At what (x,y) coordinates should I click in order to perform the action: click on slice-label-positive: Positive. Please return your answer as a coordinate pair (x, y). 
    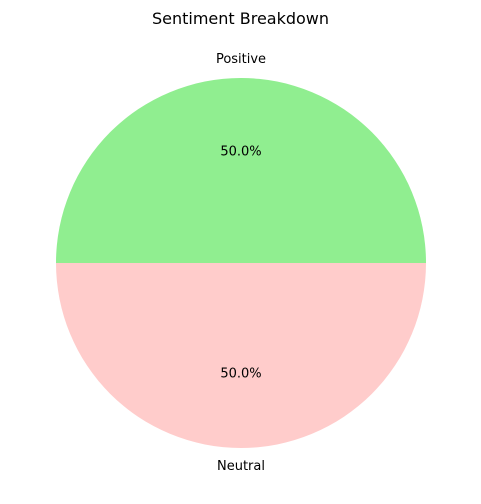
    Looking at the image, I should click on (241, 59).